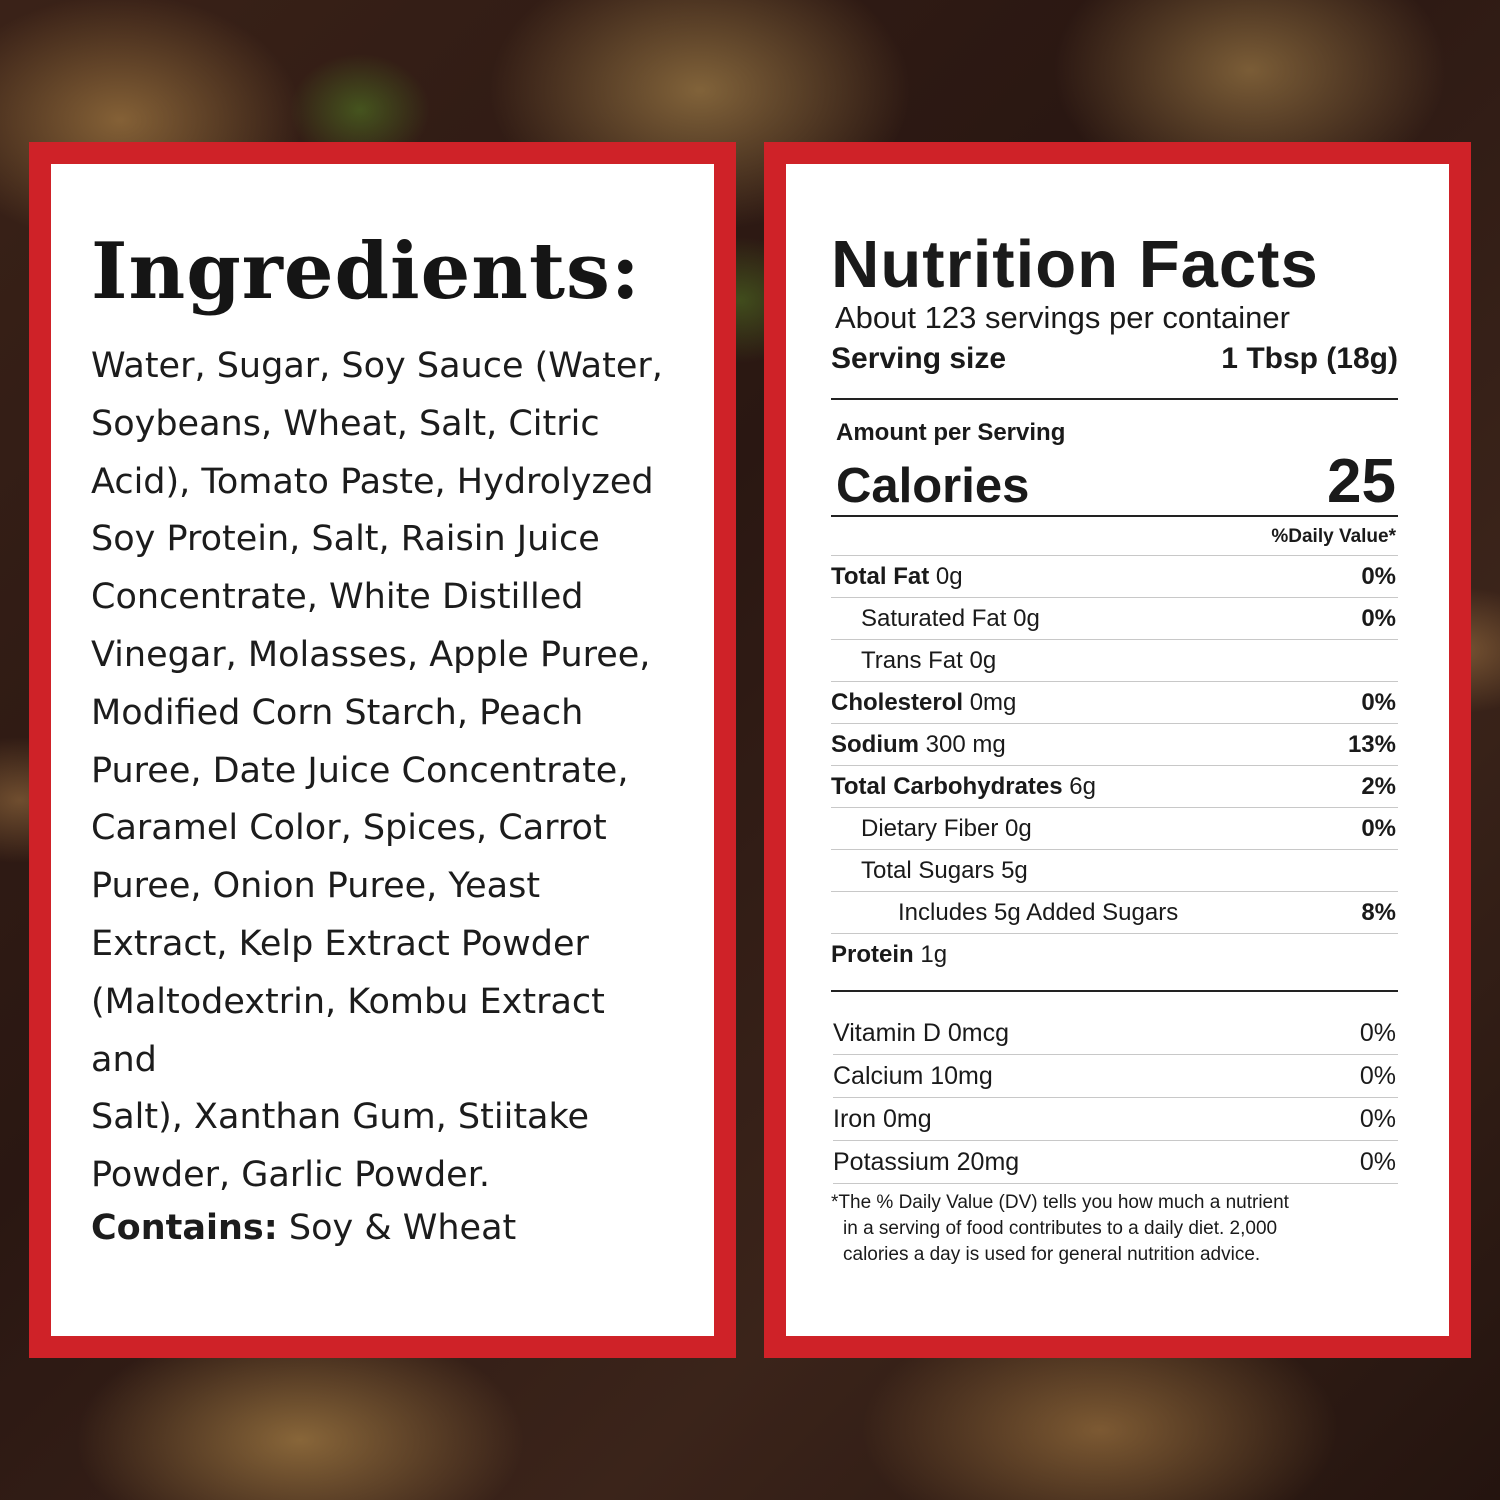 The image size is (1500, 1500). Describe the element at coordinates (337, 712) in the screenshot. I see `ingredients-line: Modified Corn Starch, Peach` at that location.